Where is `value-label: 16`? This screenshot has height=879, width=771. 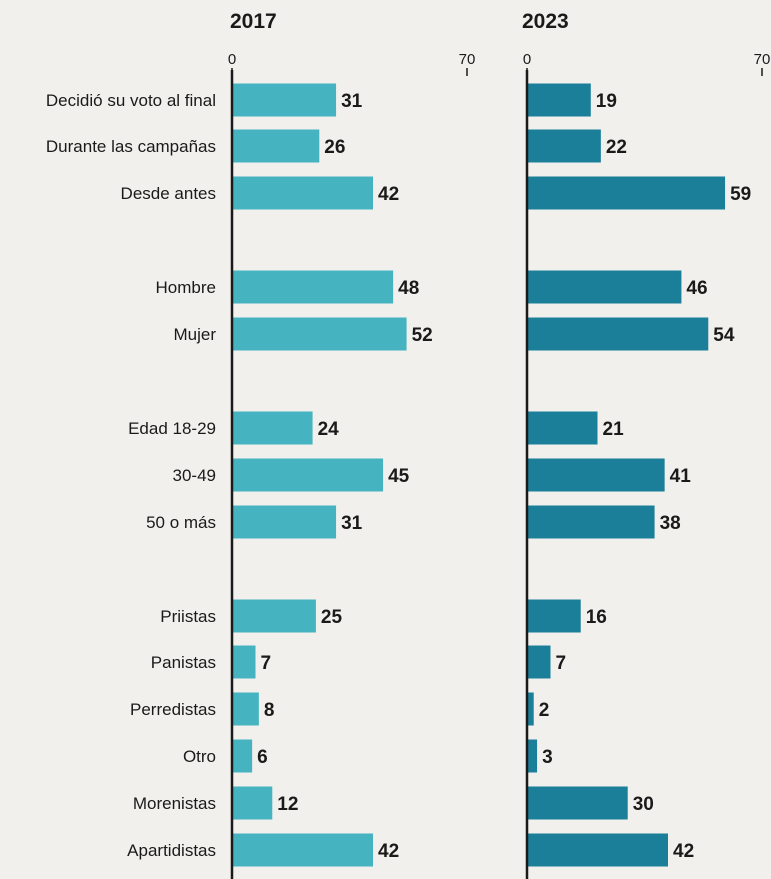 value-label: 16 is located at coordinates (596, 617).